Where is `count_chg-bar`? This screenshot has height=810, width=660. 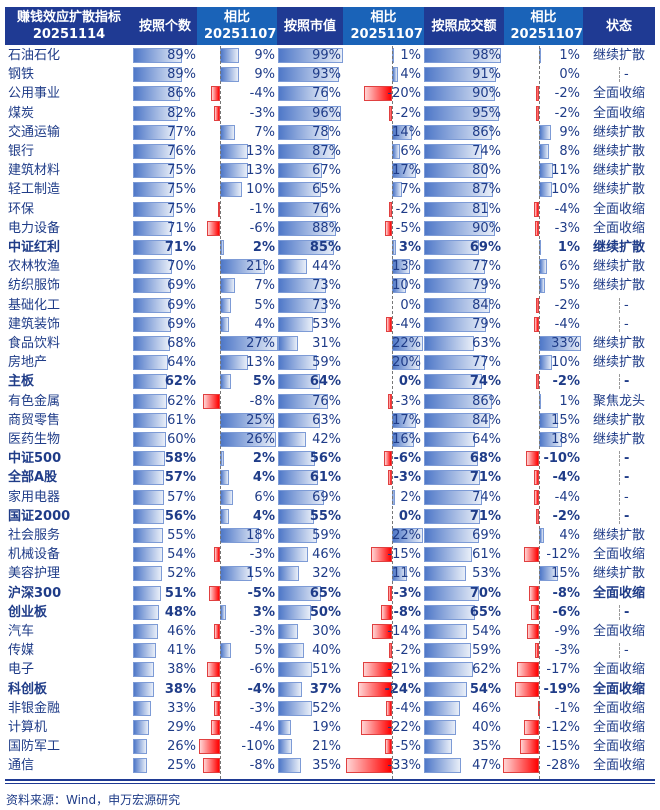
count_chg-bar is located at coordinates (216, 555).